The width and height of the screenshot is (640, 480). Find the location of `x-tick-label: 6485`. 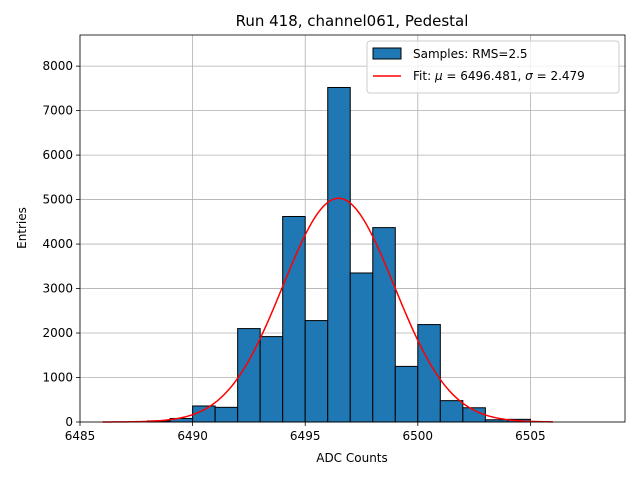

x-tick-label: 6485 is located at coordinates (80, 436).